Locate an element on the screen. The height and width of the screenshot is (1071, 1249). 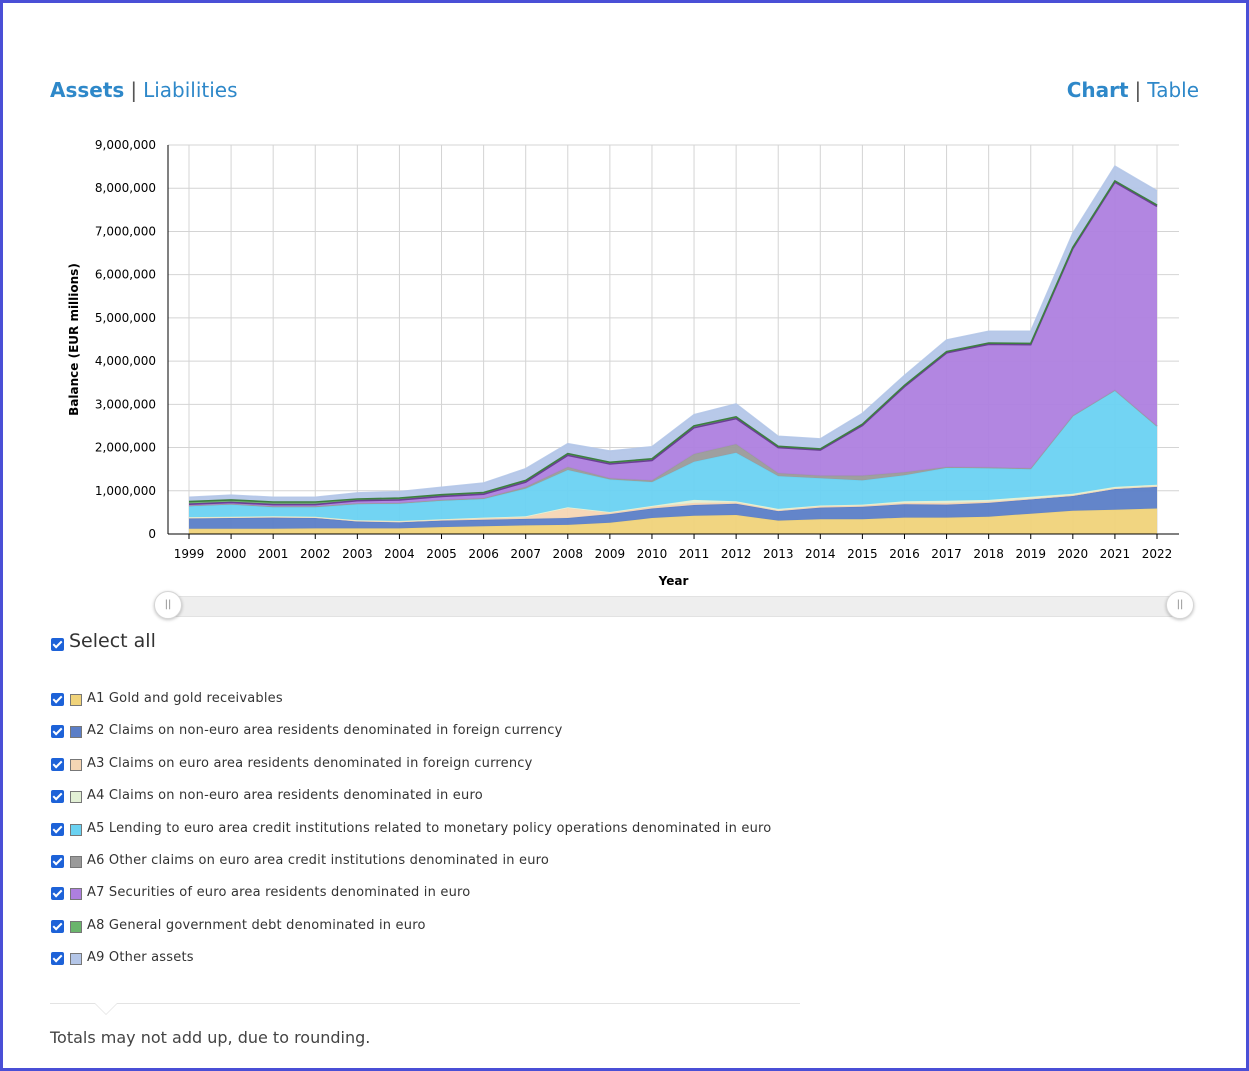
x-tick-label: 2015 is located at coordinates (862, 554).